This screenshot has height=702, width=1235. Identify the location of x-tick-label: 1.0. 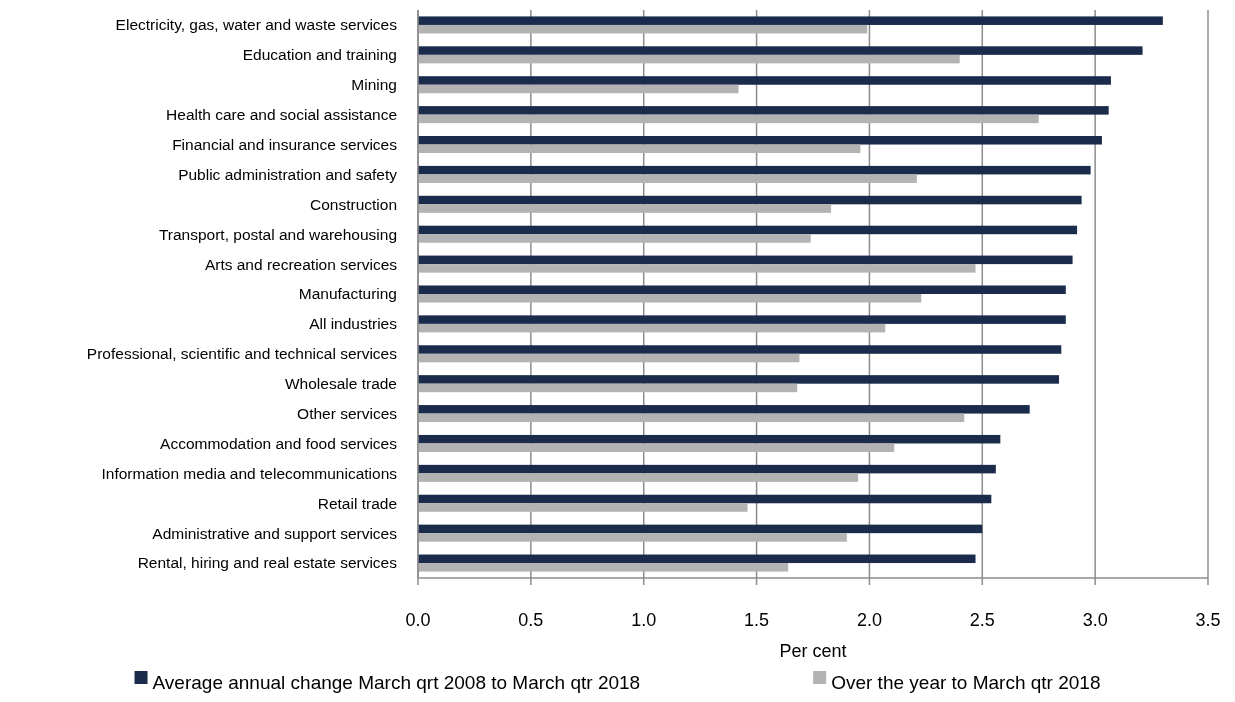
(644, 620).